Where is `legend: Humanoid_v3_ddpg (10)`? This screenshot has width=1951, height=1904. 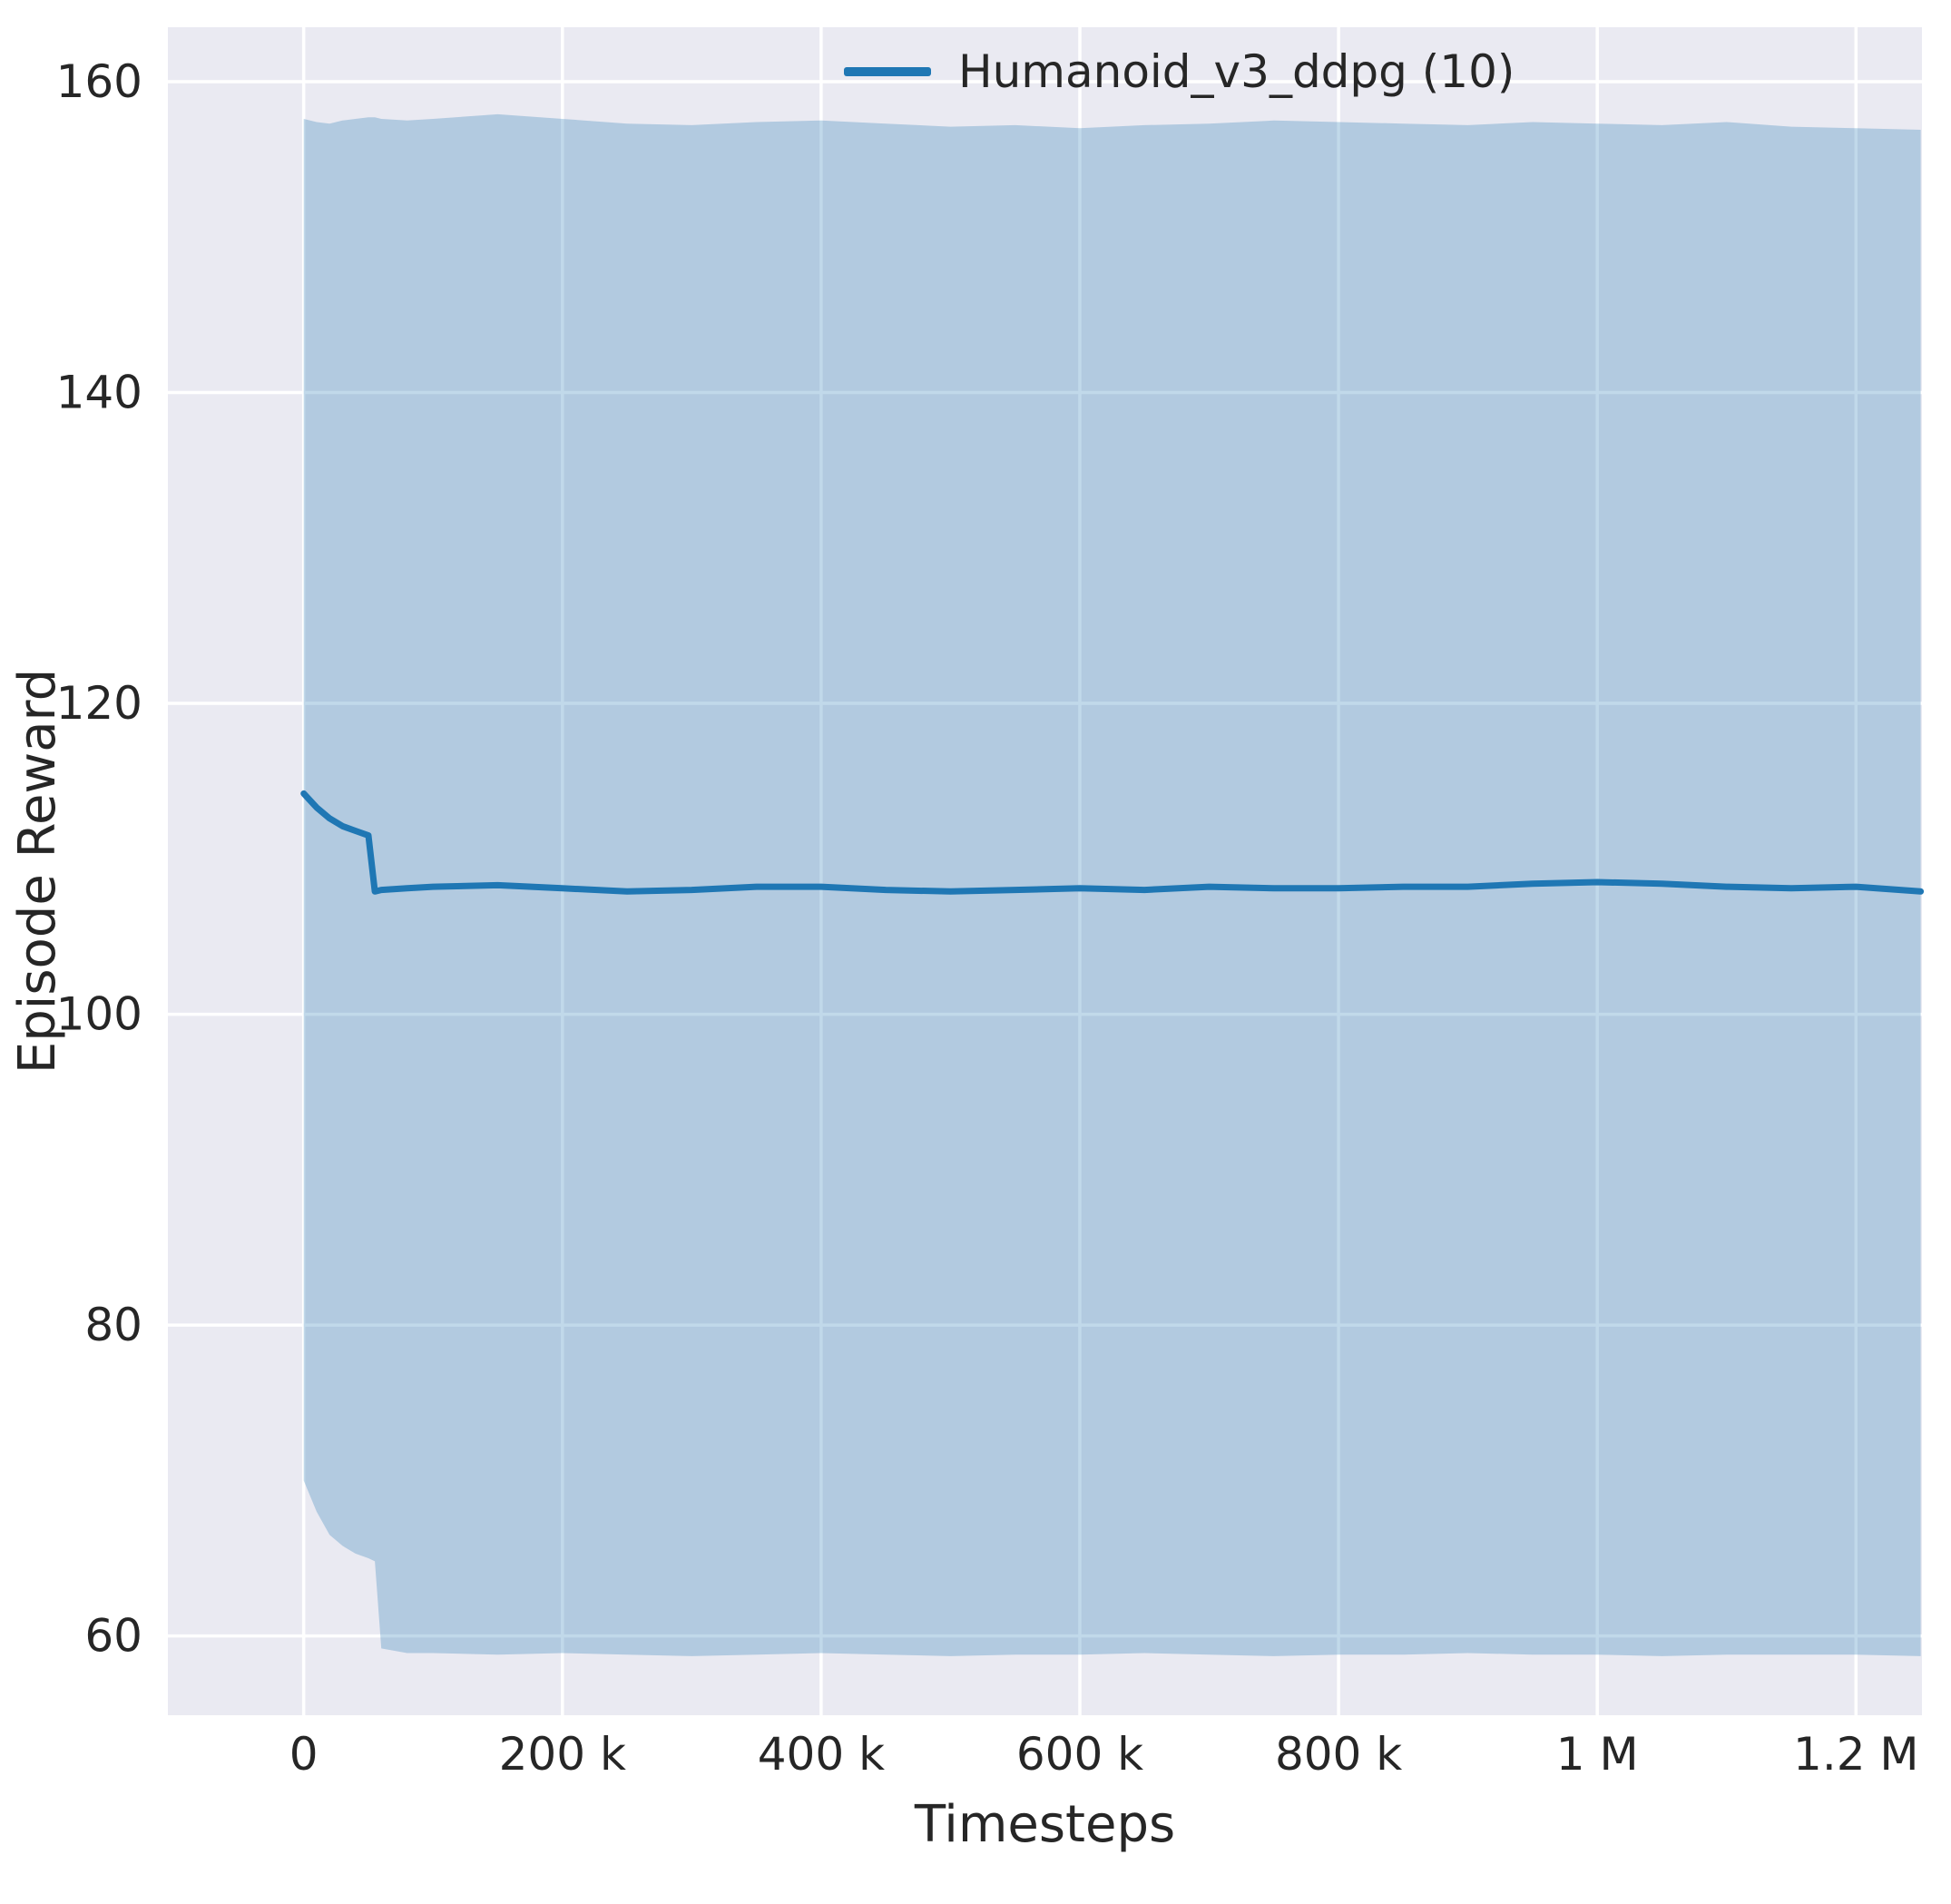
legend: Humanoid_v3_ddpg (10) is located at coordinates (1180, 71).